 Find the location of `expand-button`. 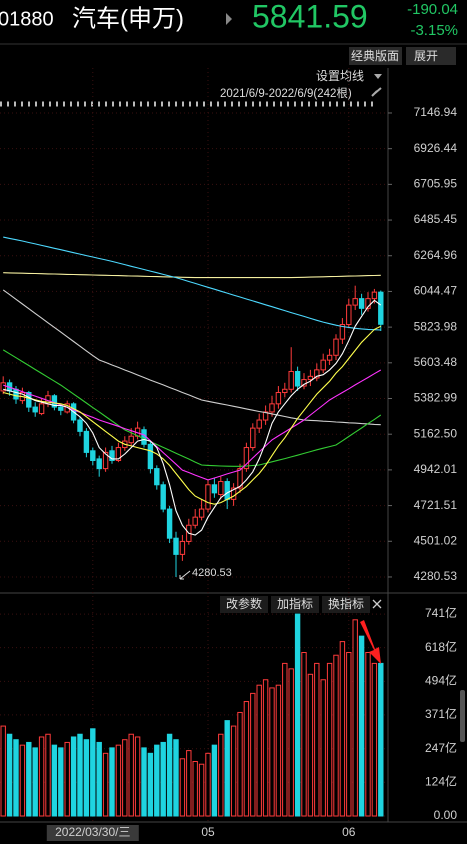

expand-button is located at coordinates (431, 56).